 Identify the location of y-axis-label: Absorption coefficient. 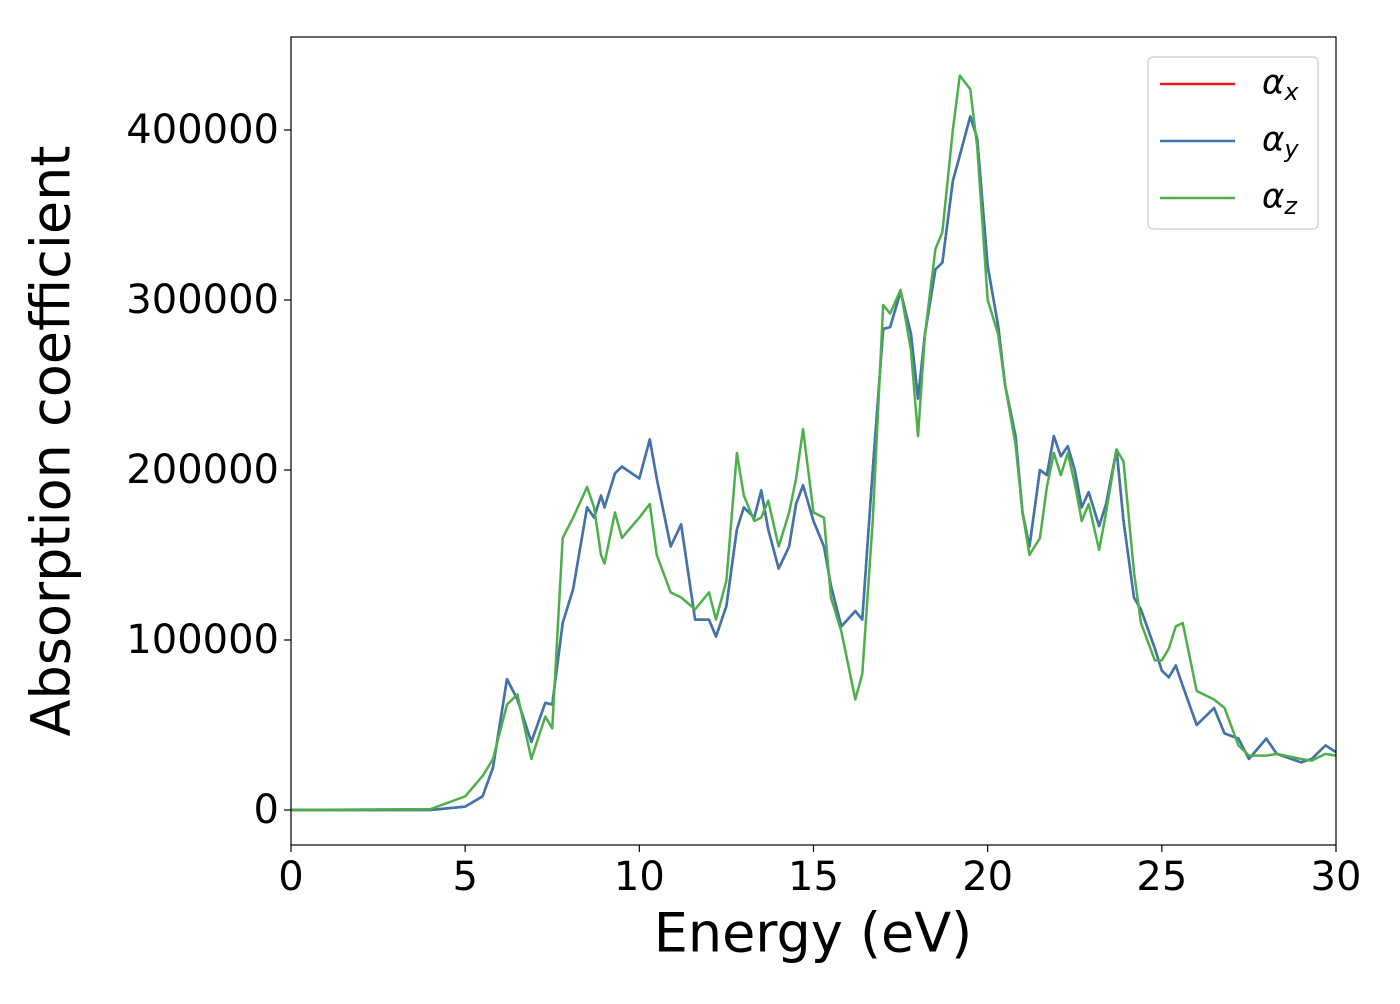
(51, 441).